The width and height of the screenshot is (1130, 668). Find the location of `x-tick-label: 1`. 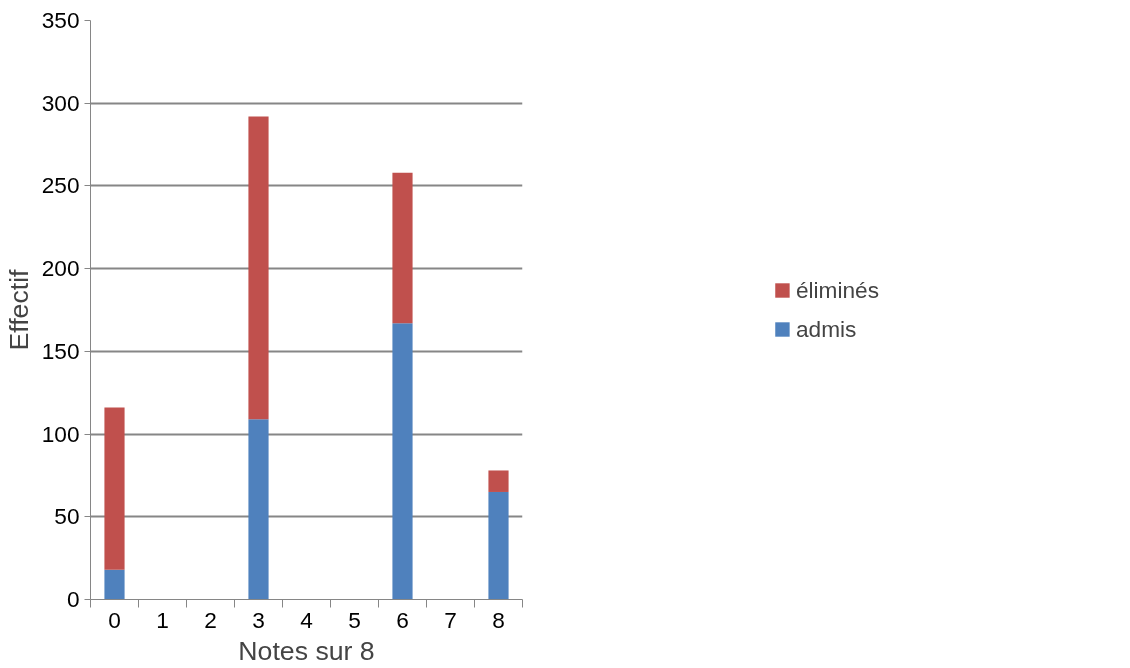

x-tick-label: 1 is located at coordinates (162, 619).